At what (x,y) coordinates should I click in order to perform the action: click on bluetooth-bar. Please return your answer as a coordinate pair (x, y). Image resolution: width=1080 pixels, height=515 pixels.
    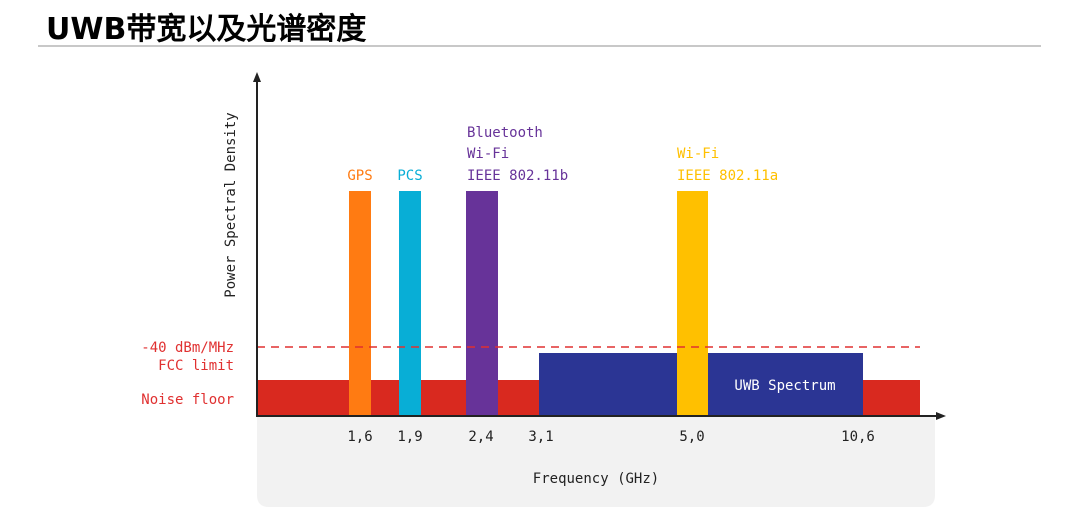
    Looking at the image, I should click on (482, 303).